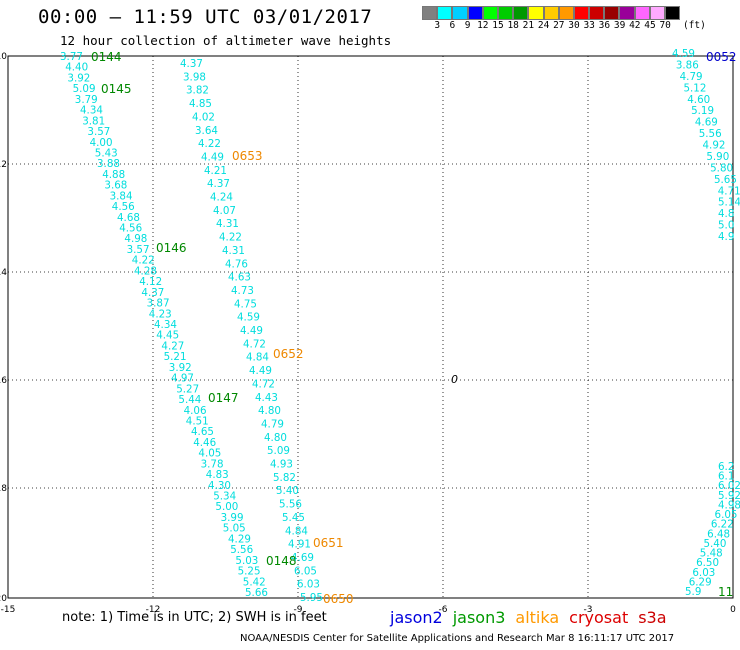 The height and width of the screenshot is (650, 740). Describe the element at coordinates (589, 25) in the screenshot. I see `color-scale-label: 33` at that location.